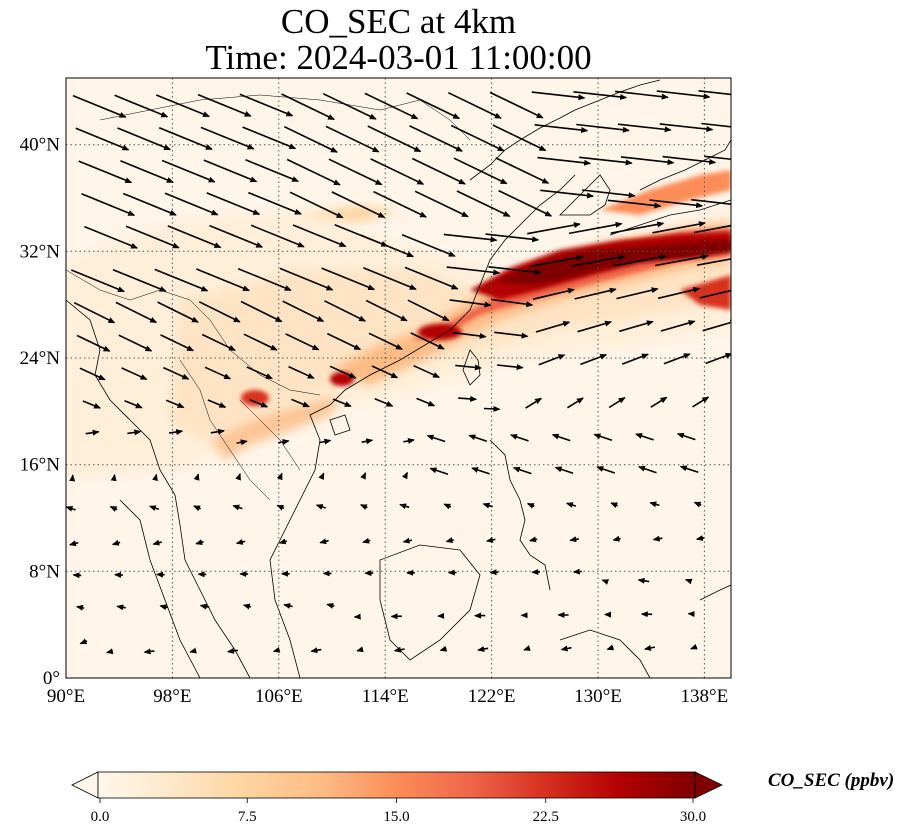 This screenshot has width=916, height=836. I want to click on latitude-labels: 0° 8°N 16°N 24°N 32°N 40°N, so click(40, 412).